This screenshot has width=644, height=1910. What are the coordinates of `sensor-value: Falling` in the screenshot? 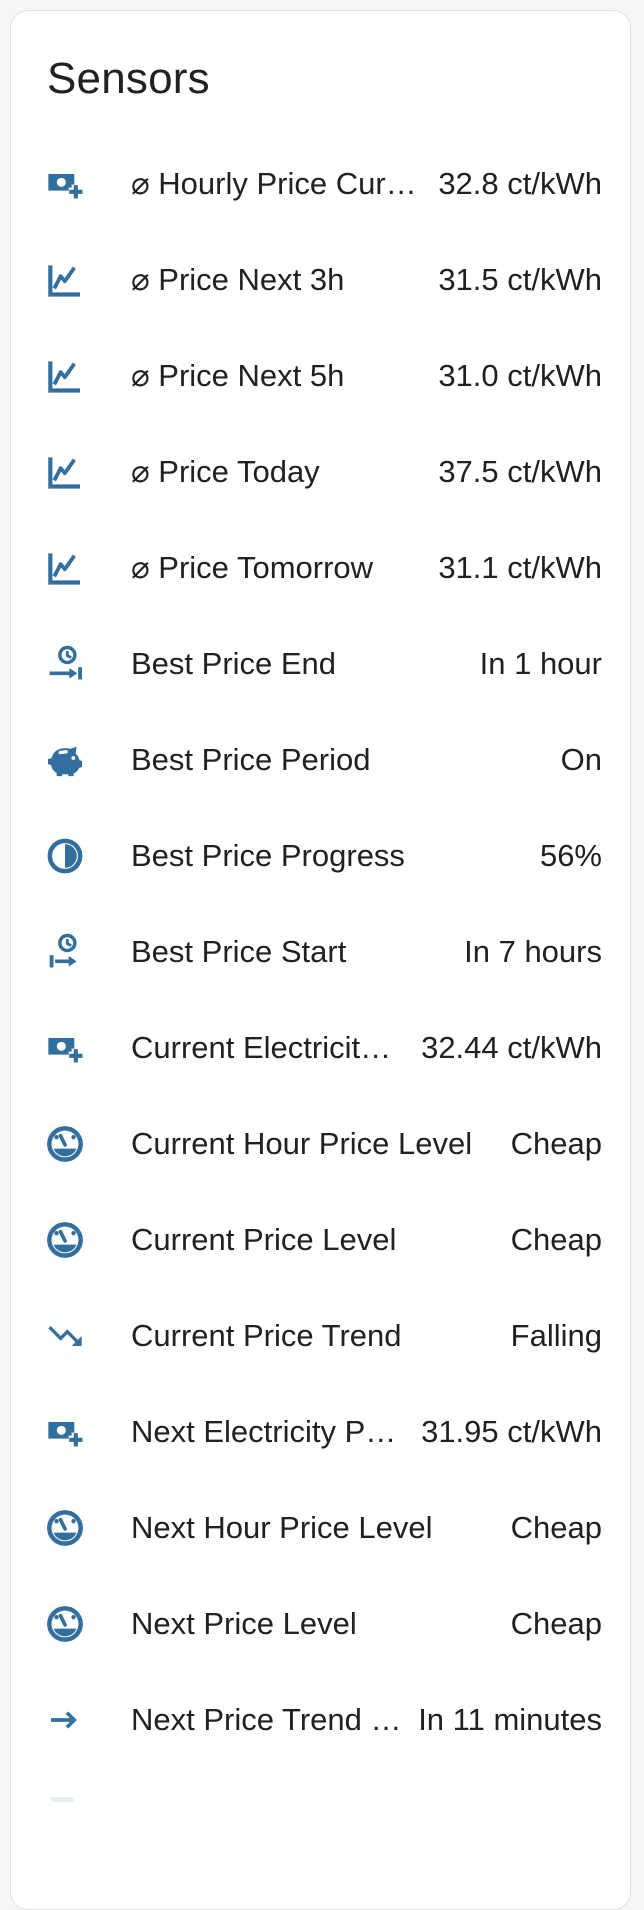 It's located at (556, 1335).